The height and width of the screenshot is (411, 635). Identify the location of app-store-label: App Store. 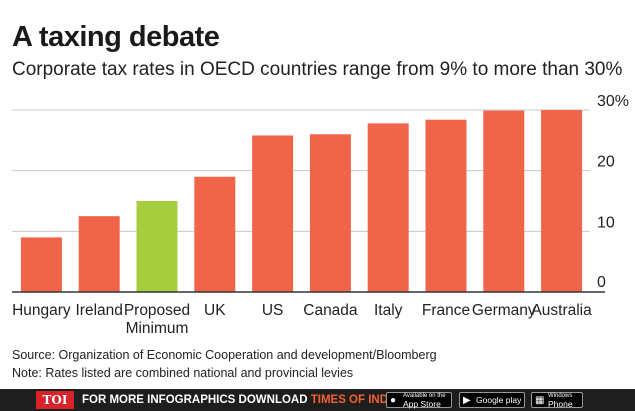
(422, 404).